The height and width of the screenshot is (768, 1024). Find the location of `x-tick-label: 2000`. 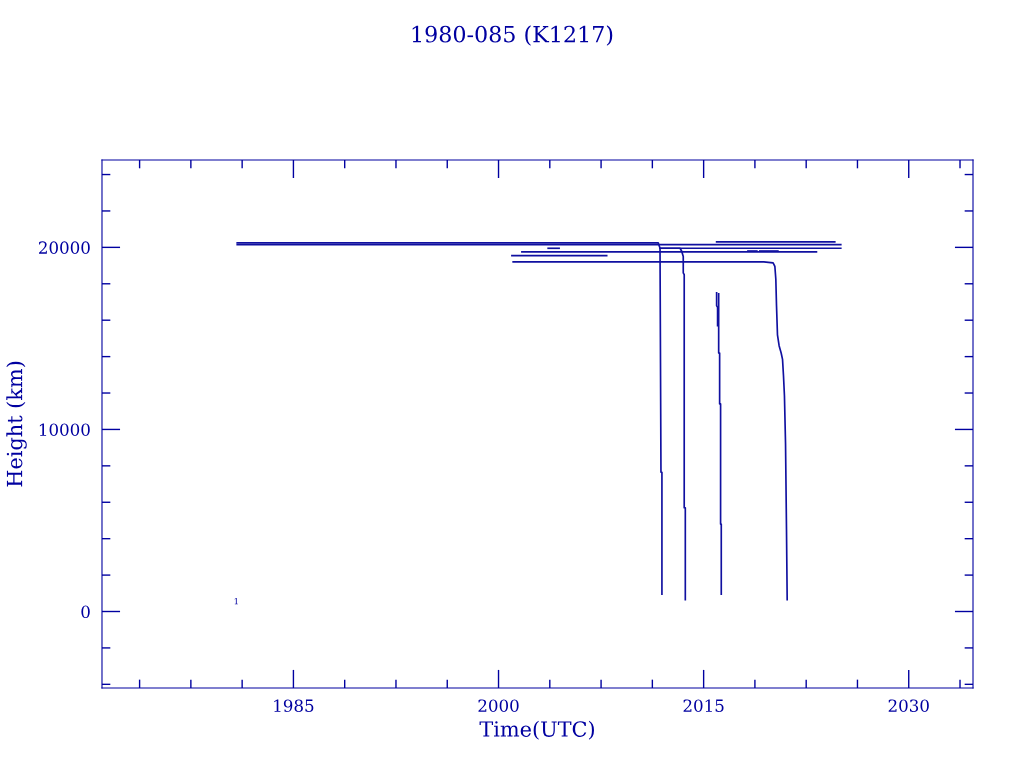

x-tick-label: 2000 is located at coordinates (498, 705).